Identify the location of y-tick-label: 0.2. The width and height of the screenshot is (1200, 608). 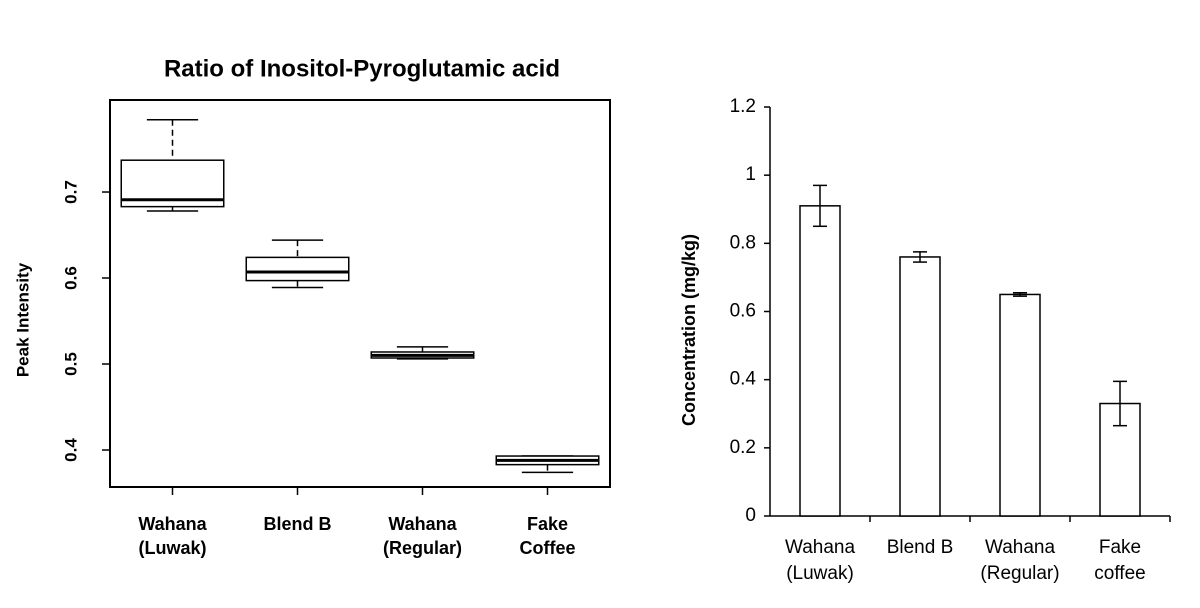
(743, 447).